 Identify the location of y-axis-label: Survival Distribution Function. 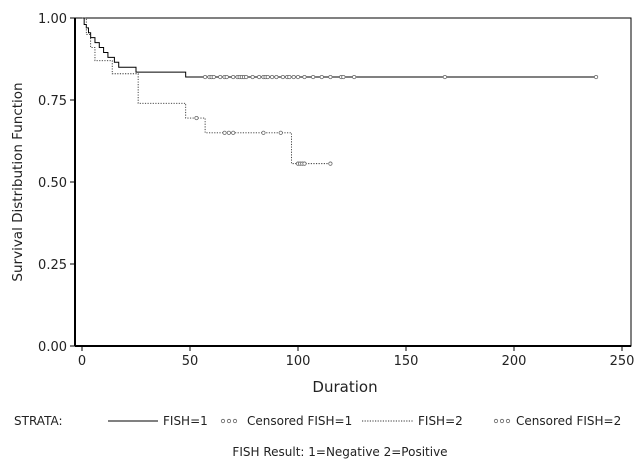
(18, 181).